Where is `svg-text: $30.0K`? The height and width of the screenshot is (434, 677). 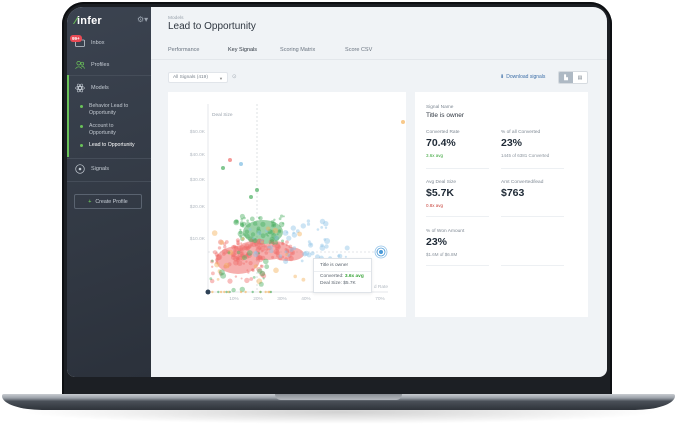 svg-text: $30.0K is located at coordinates (198, 180).